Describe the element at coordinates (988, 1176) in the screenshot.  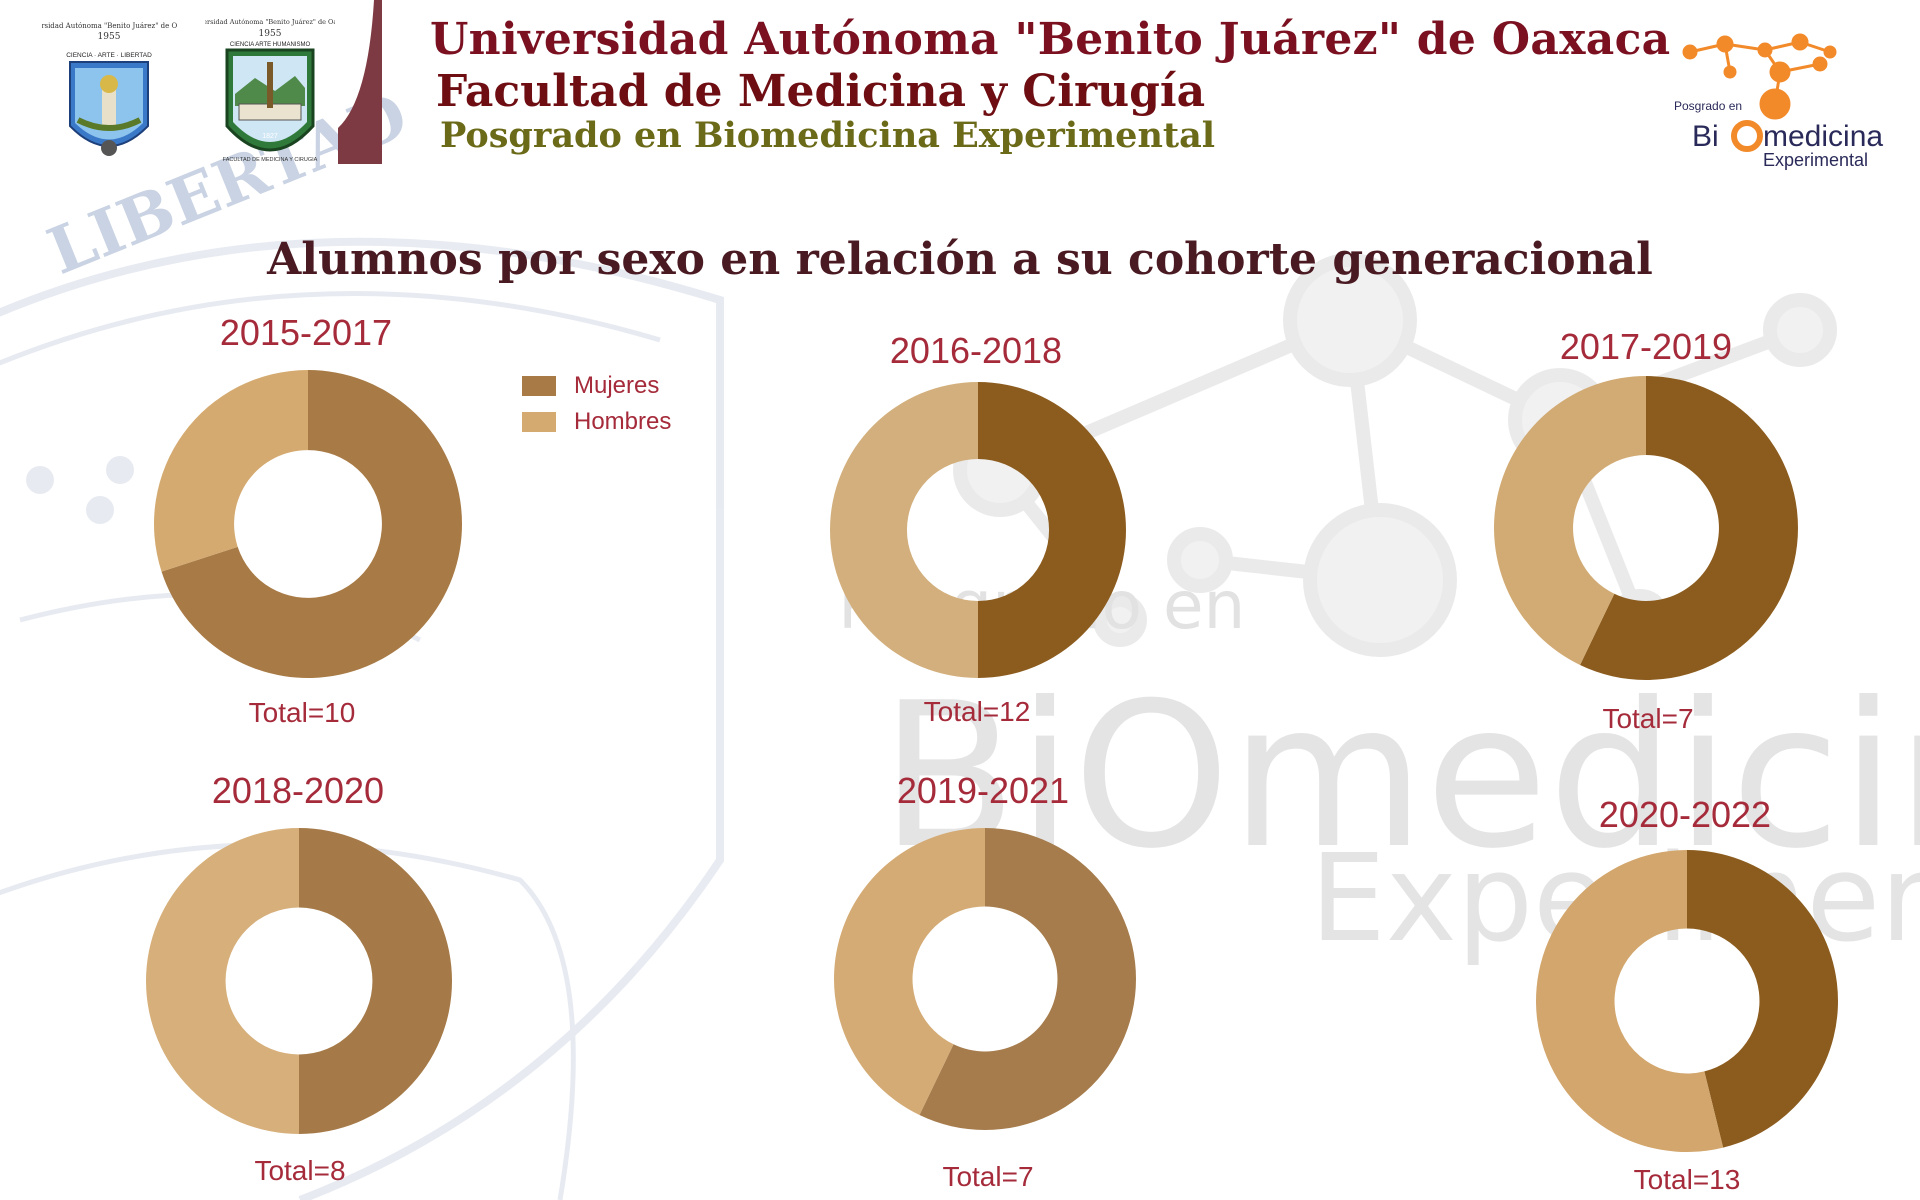
I see `total-label-2019-2021: Total=7` at that location.